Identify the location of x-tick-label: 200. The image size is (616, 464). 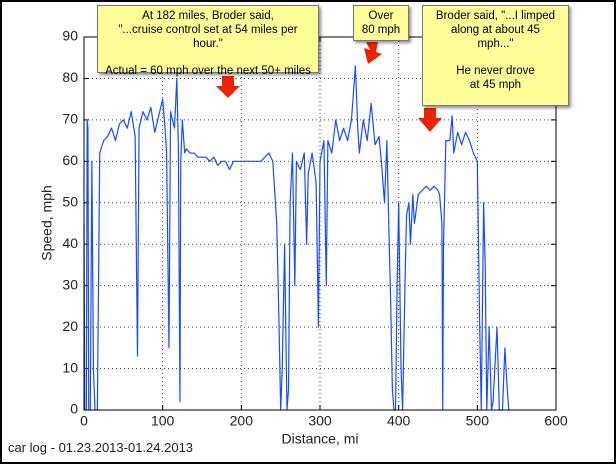
(242, 421).